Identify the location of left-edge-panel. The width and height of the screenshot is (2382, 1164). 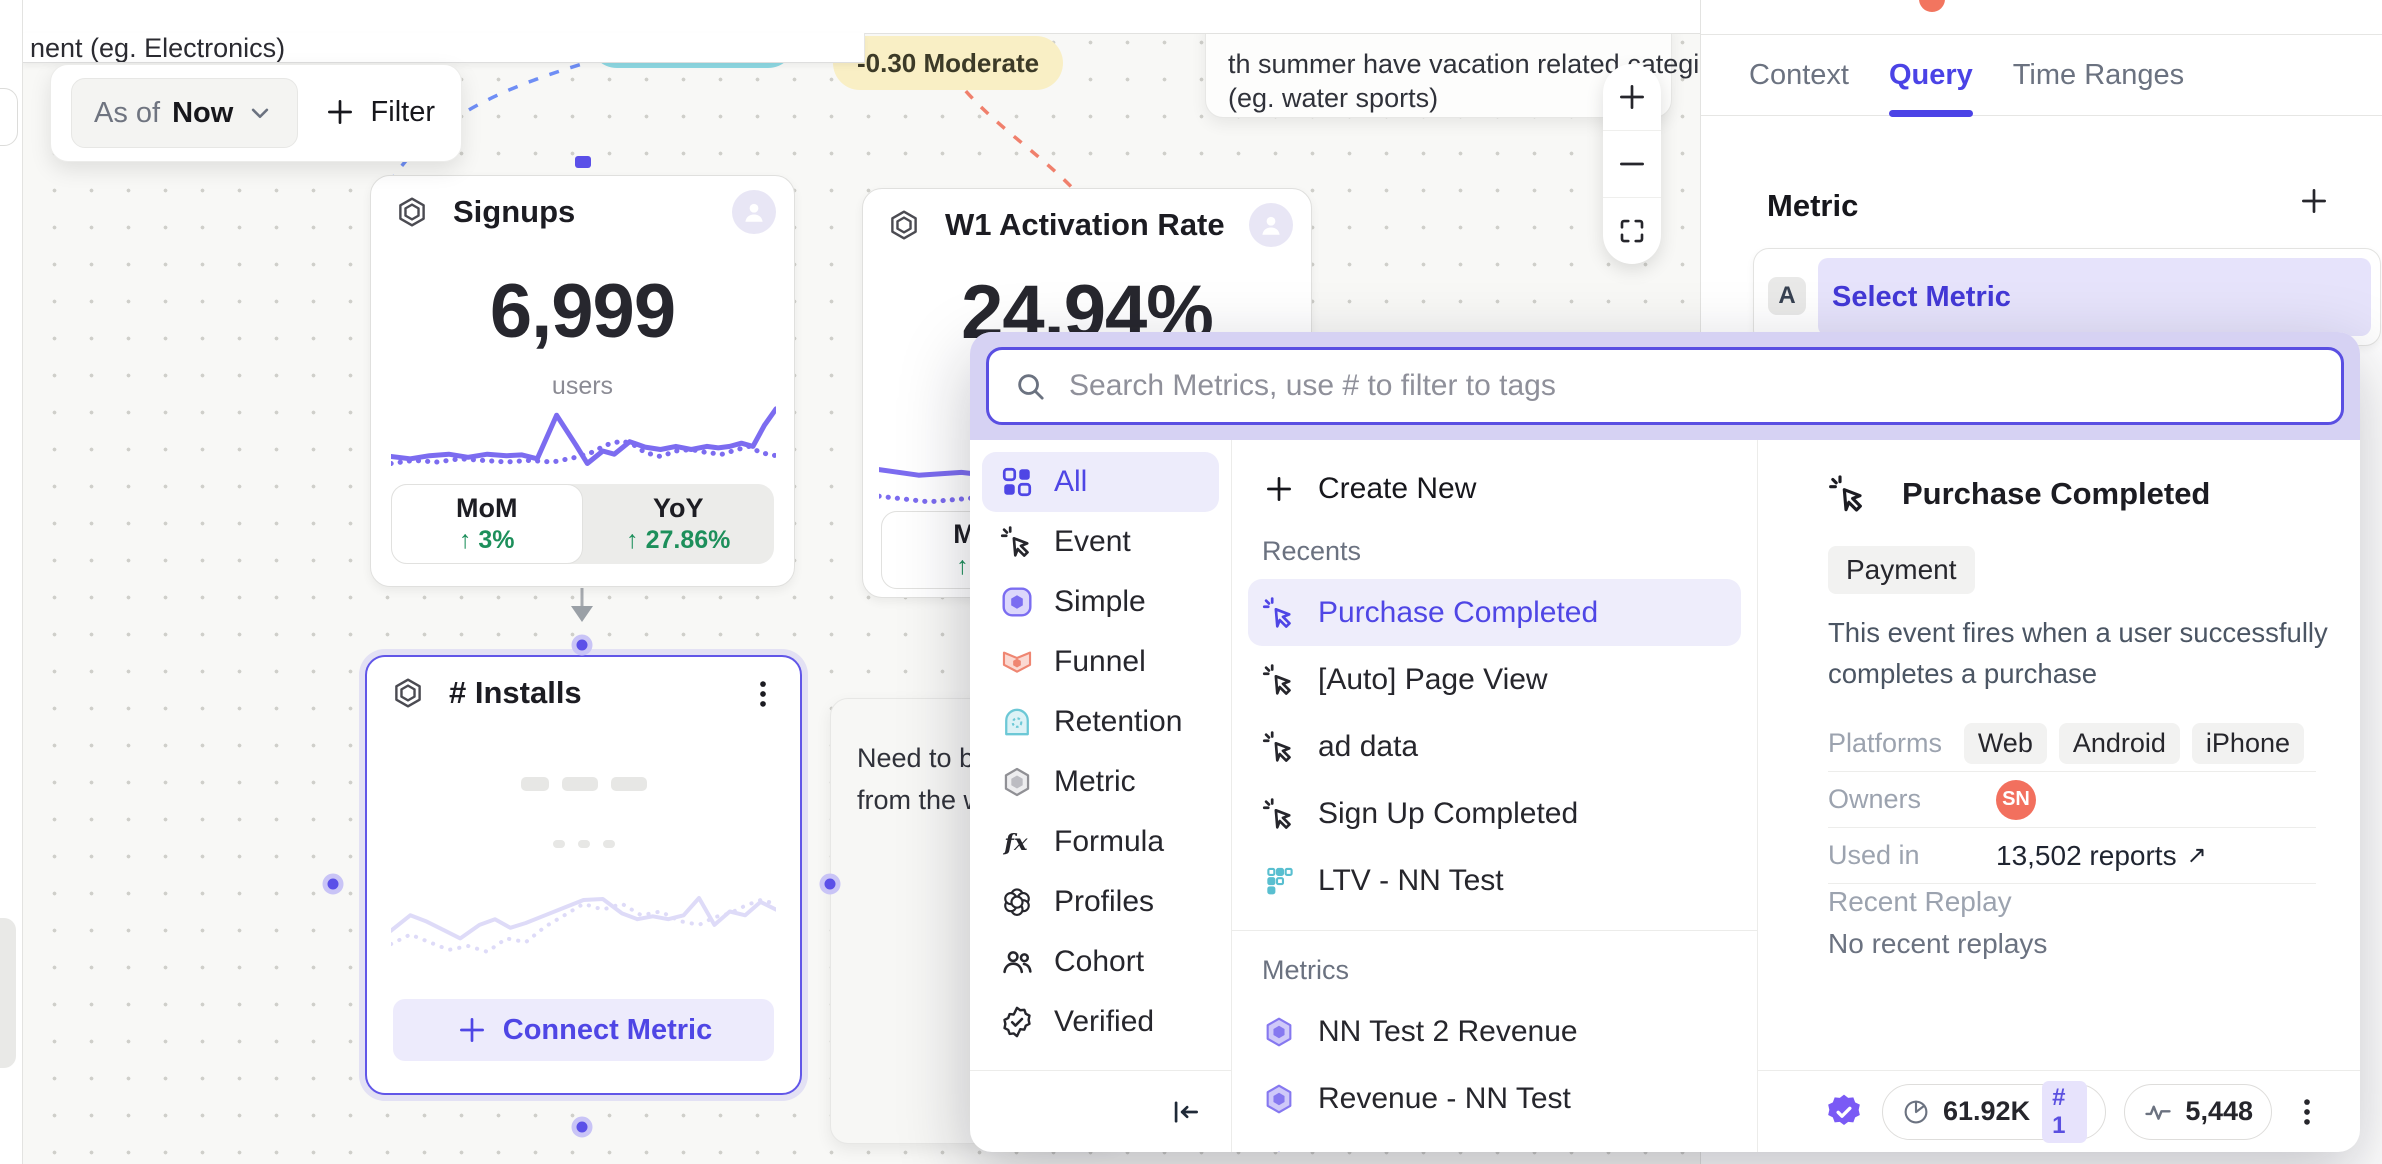
(11, 582).